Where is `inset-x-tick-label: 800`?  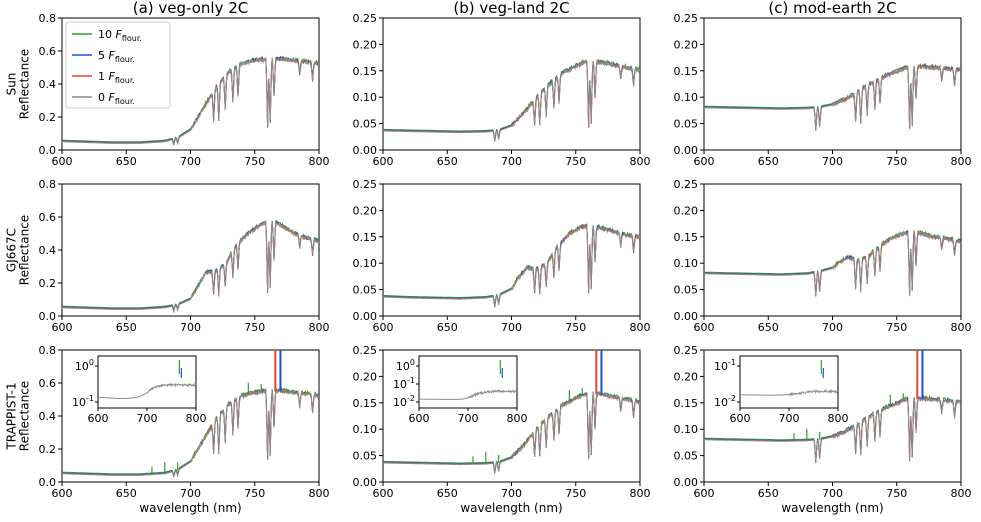
inset-x-tick-label: 800 is located at coordinates (196, 418).